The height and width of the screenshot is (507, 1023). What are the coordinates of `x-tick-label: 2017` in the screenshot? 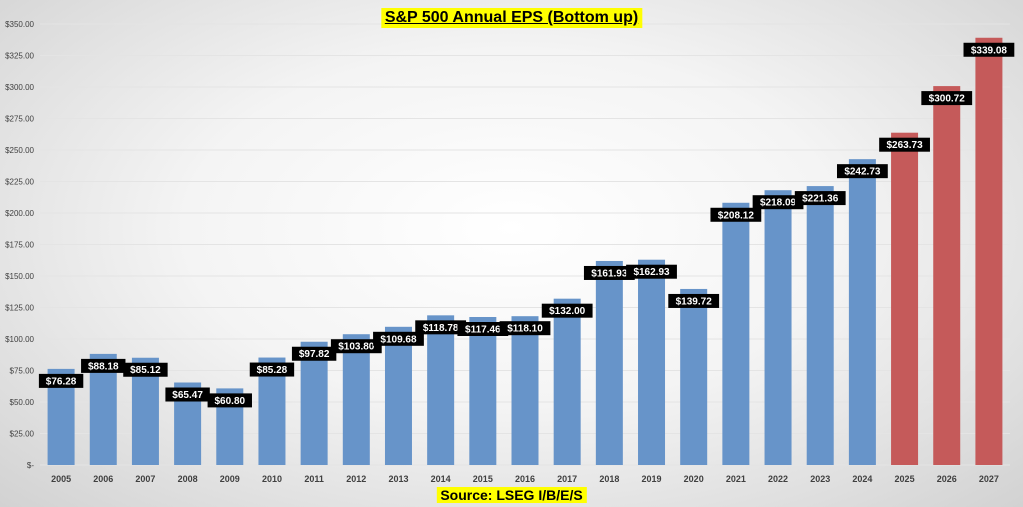 It's located at (567, 479).